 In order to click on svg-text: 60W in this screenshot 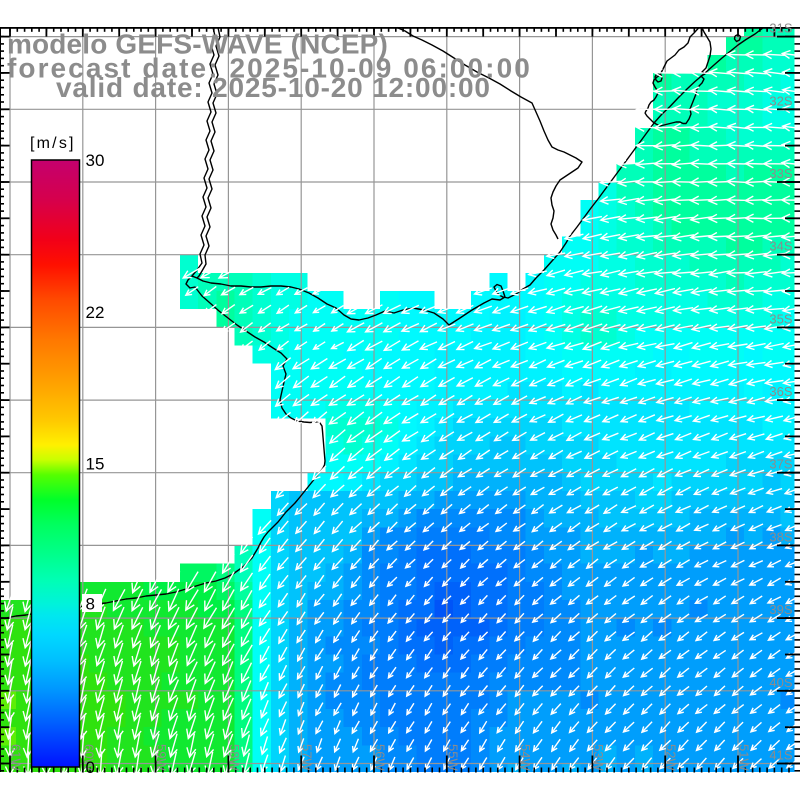, I will do `click(88, 757)`.